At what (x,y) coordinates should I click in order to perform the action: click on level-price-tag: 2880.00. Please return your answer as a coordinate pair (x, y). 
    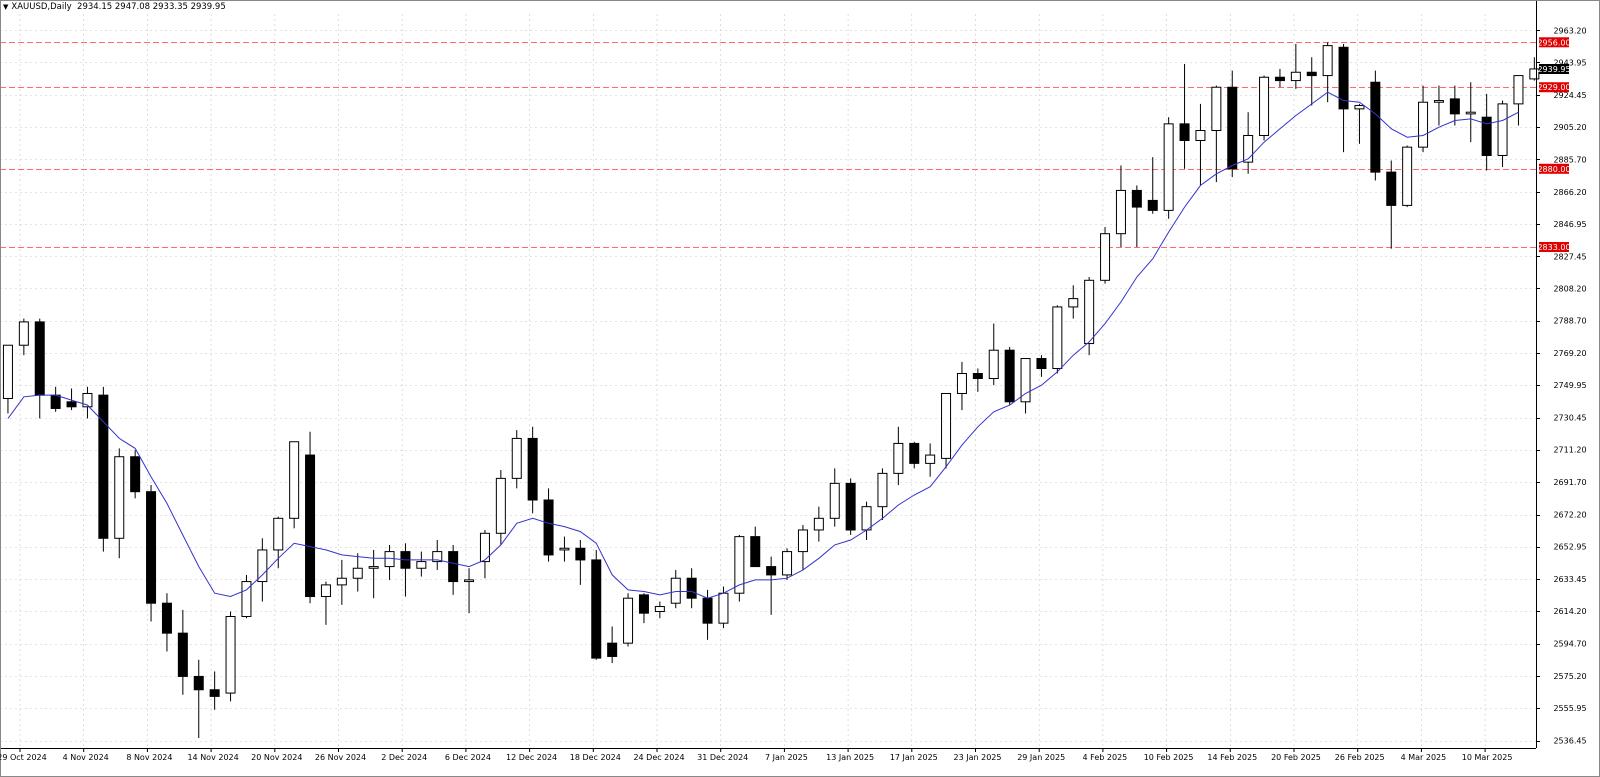
    Looking at the image, I should click on (1554, 168).